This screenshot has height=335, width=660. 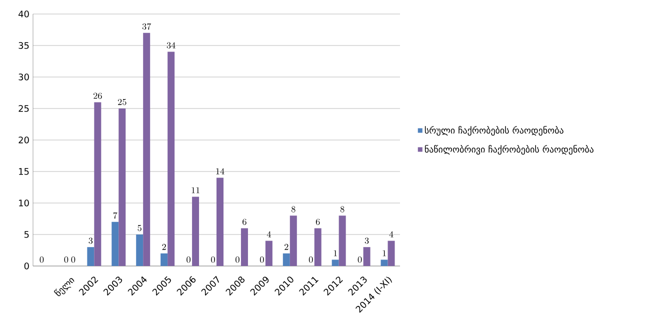 What do you see at coordinates (115, 215) in the screenshot?
I see `data-label: 7` at bounding box center [115, 215].